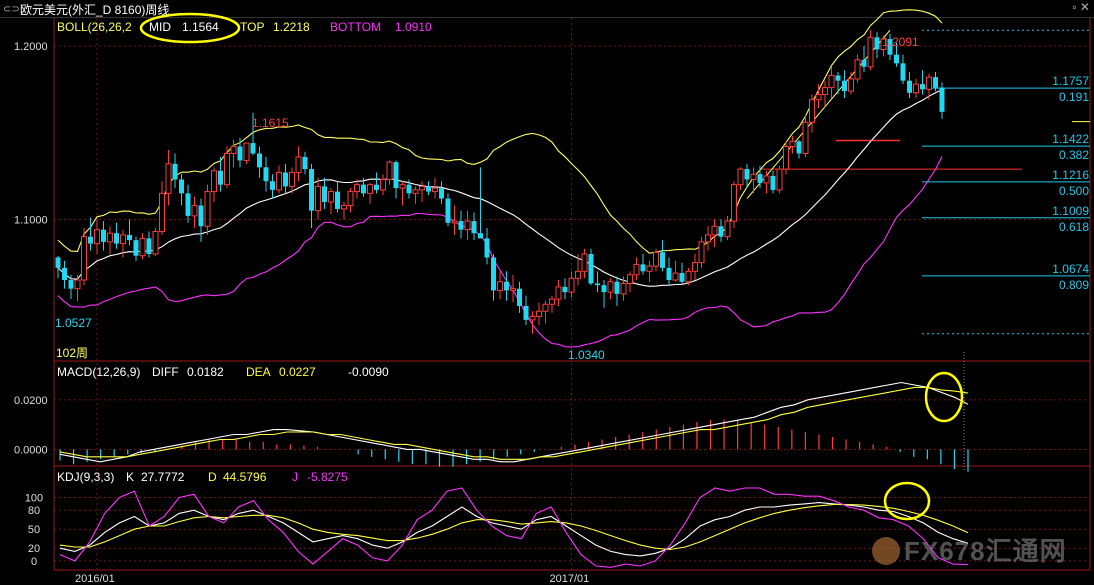 Image resolution: width=1094 pixels, height=585 pixels. I want to click on boll-top-value: 1.2218, so click(291, 27).